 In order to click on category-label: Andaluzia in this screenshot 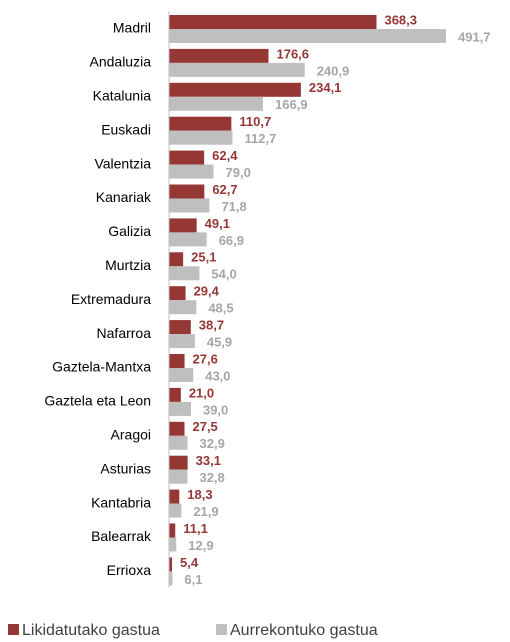, I will do `click(121, 62)`.